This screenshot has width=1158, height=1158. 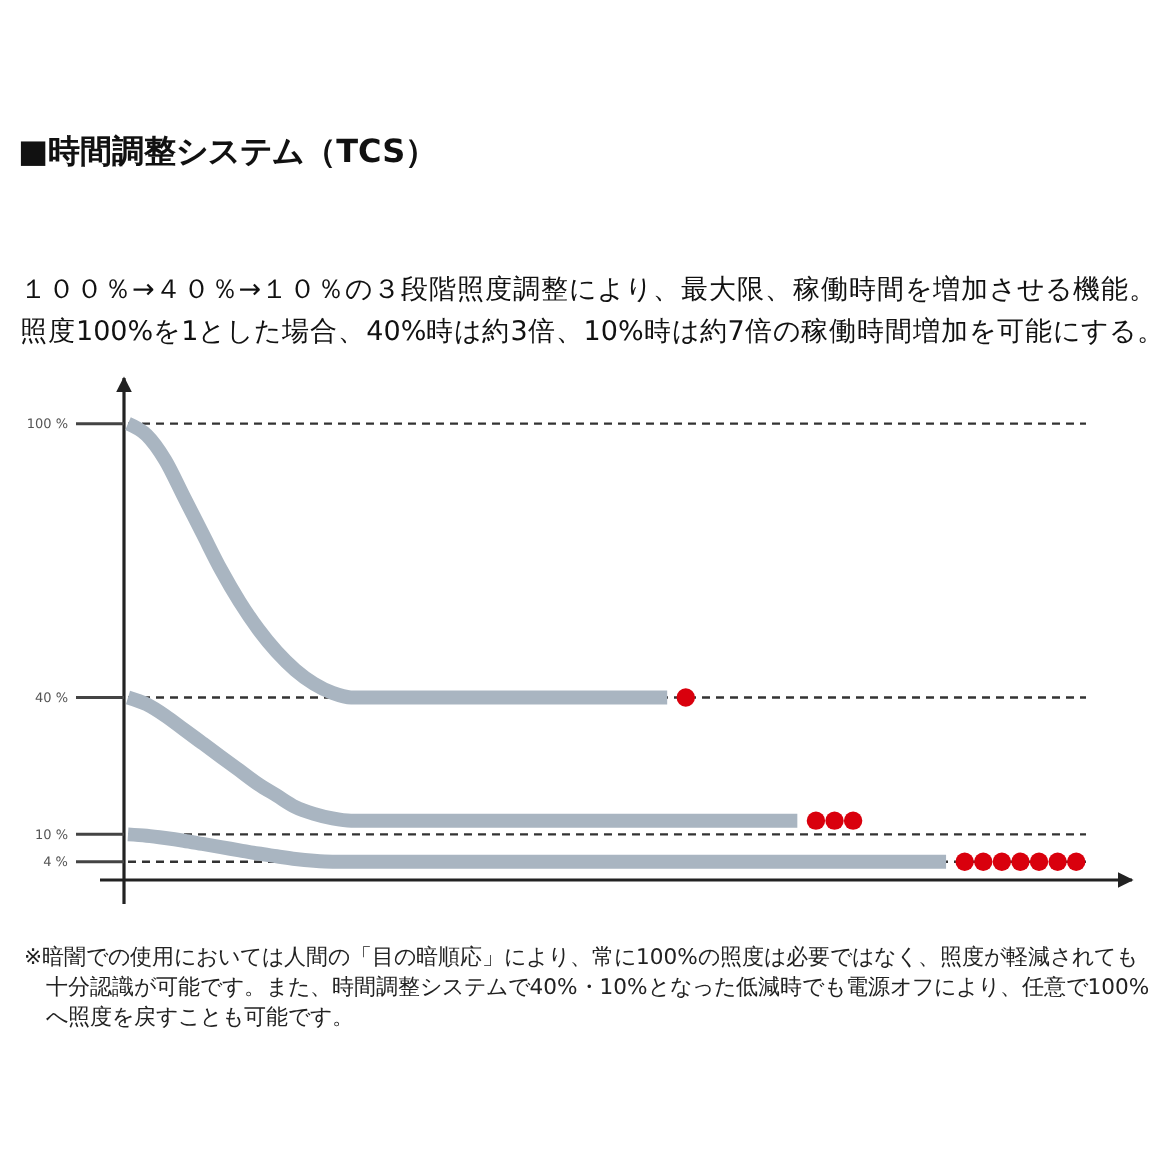 I want to click on chart-title: ■時間調整システム（TCS）, so click(x=228, y=151).